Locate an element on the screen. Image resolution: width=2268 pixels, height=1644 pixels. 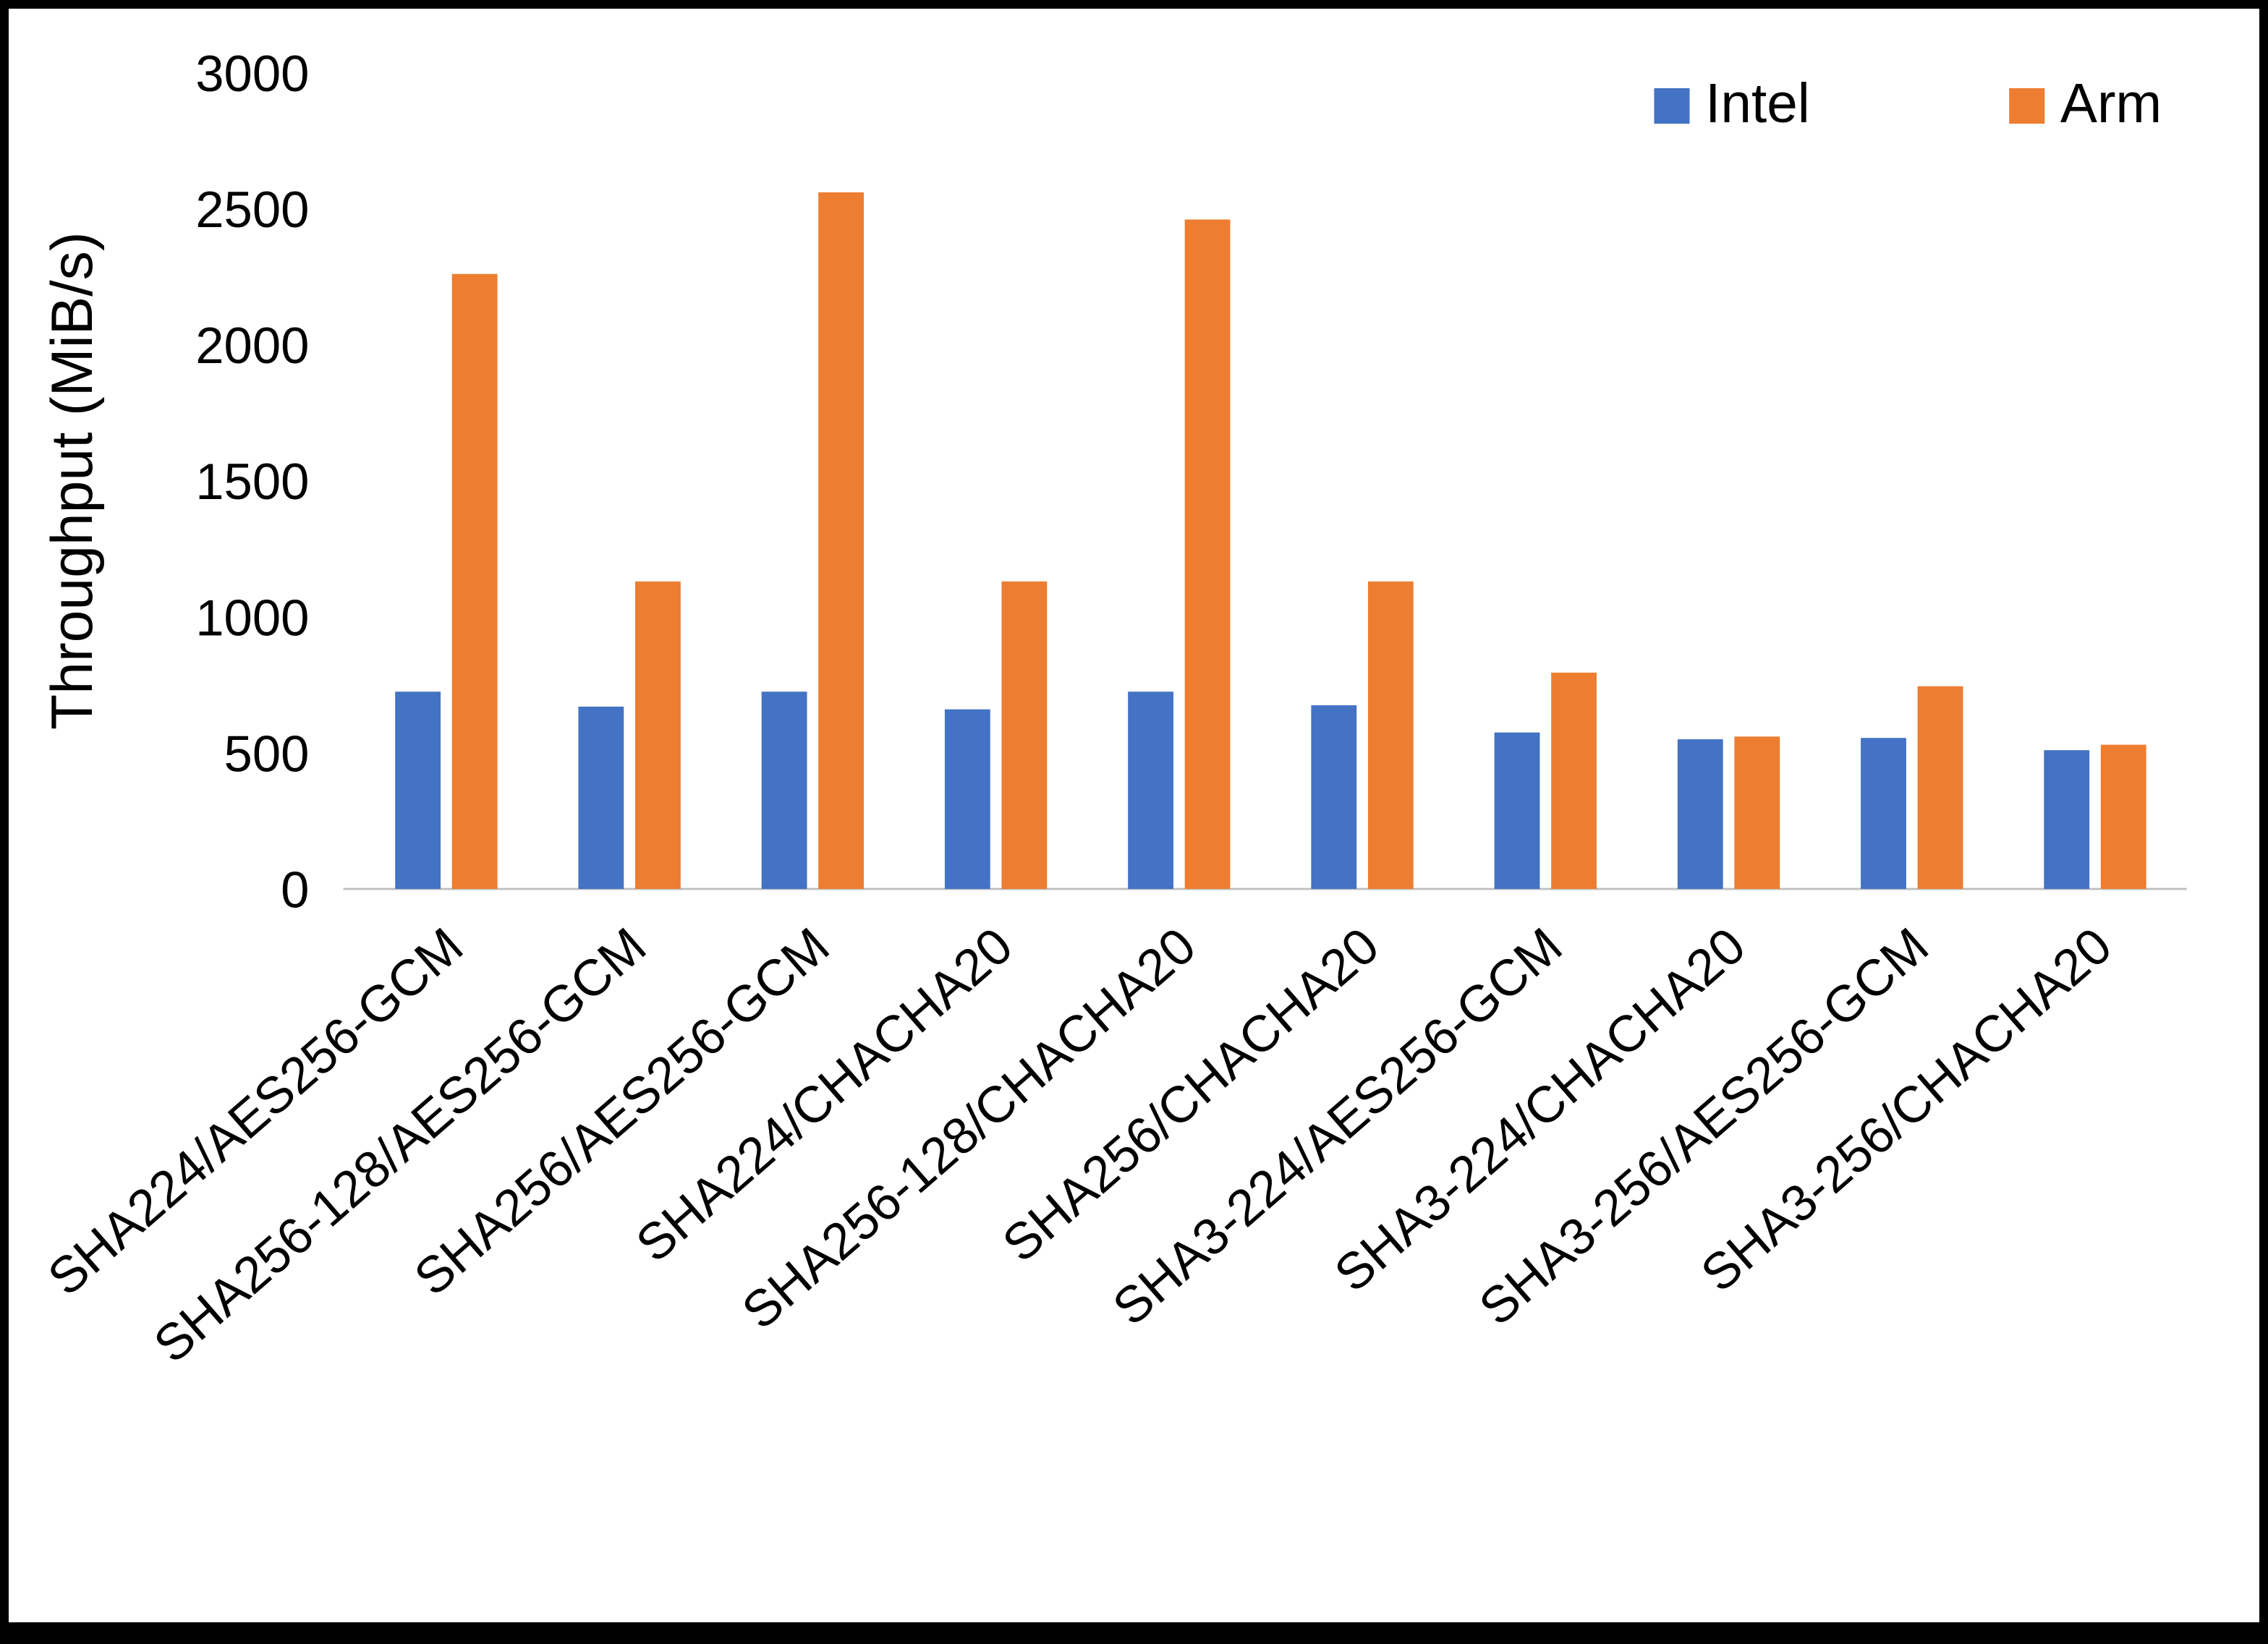
legend-swatch-arm is located at coordinates (2027, 106).